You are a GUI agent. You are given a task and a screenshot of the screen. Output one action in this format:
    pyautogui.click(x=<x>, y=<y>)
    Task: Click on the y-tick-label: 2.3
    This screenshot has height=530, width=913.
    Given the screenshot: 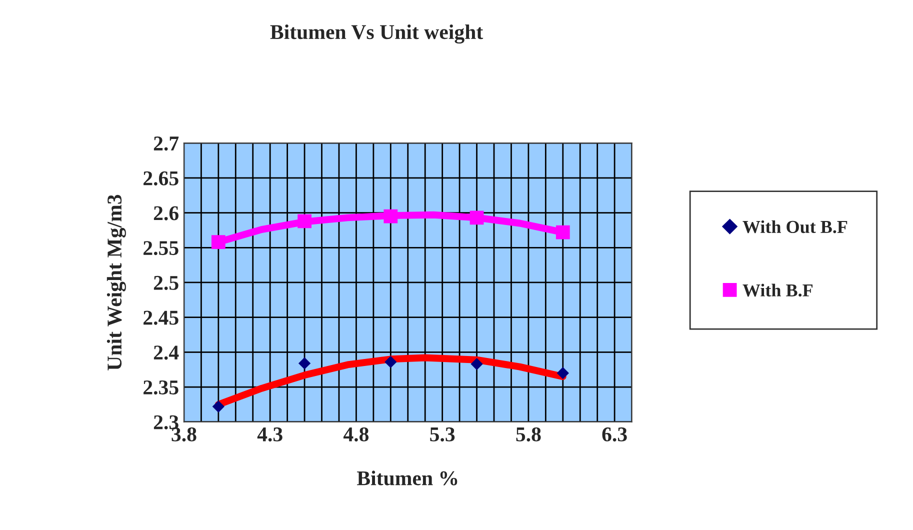 What is the action you would take?
    pyautogui.click(x=166, y=422)
    